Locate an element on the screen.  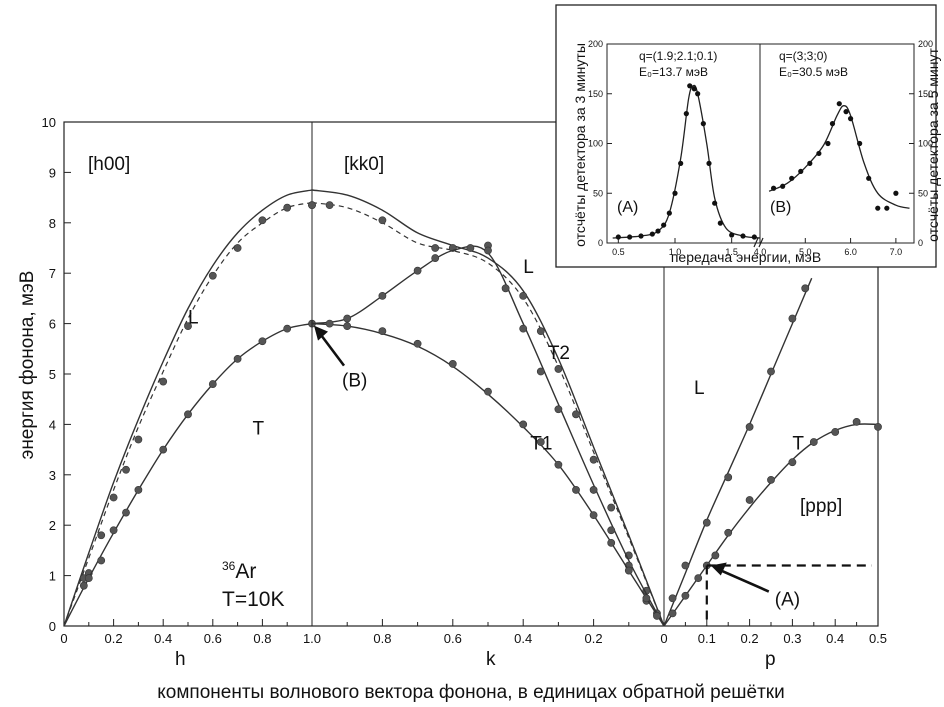
inset-x-tick-label-A-1: 1.0 is located at coordinates (675, 252).